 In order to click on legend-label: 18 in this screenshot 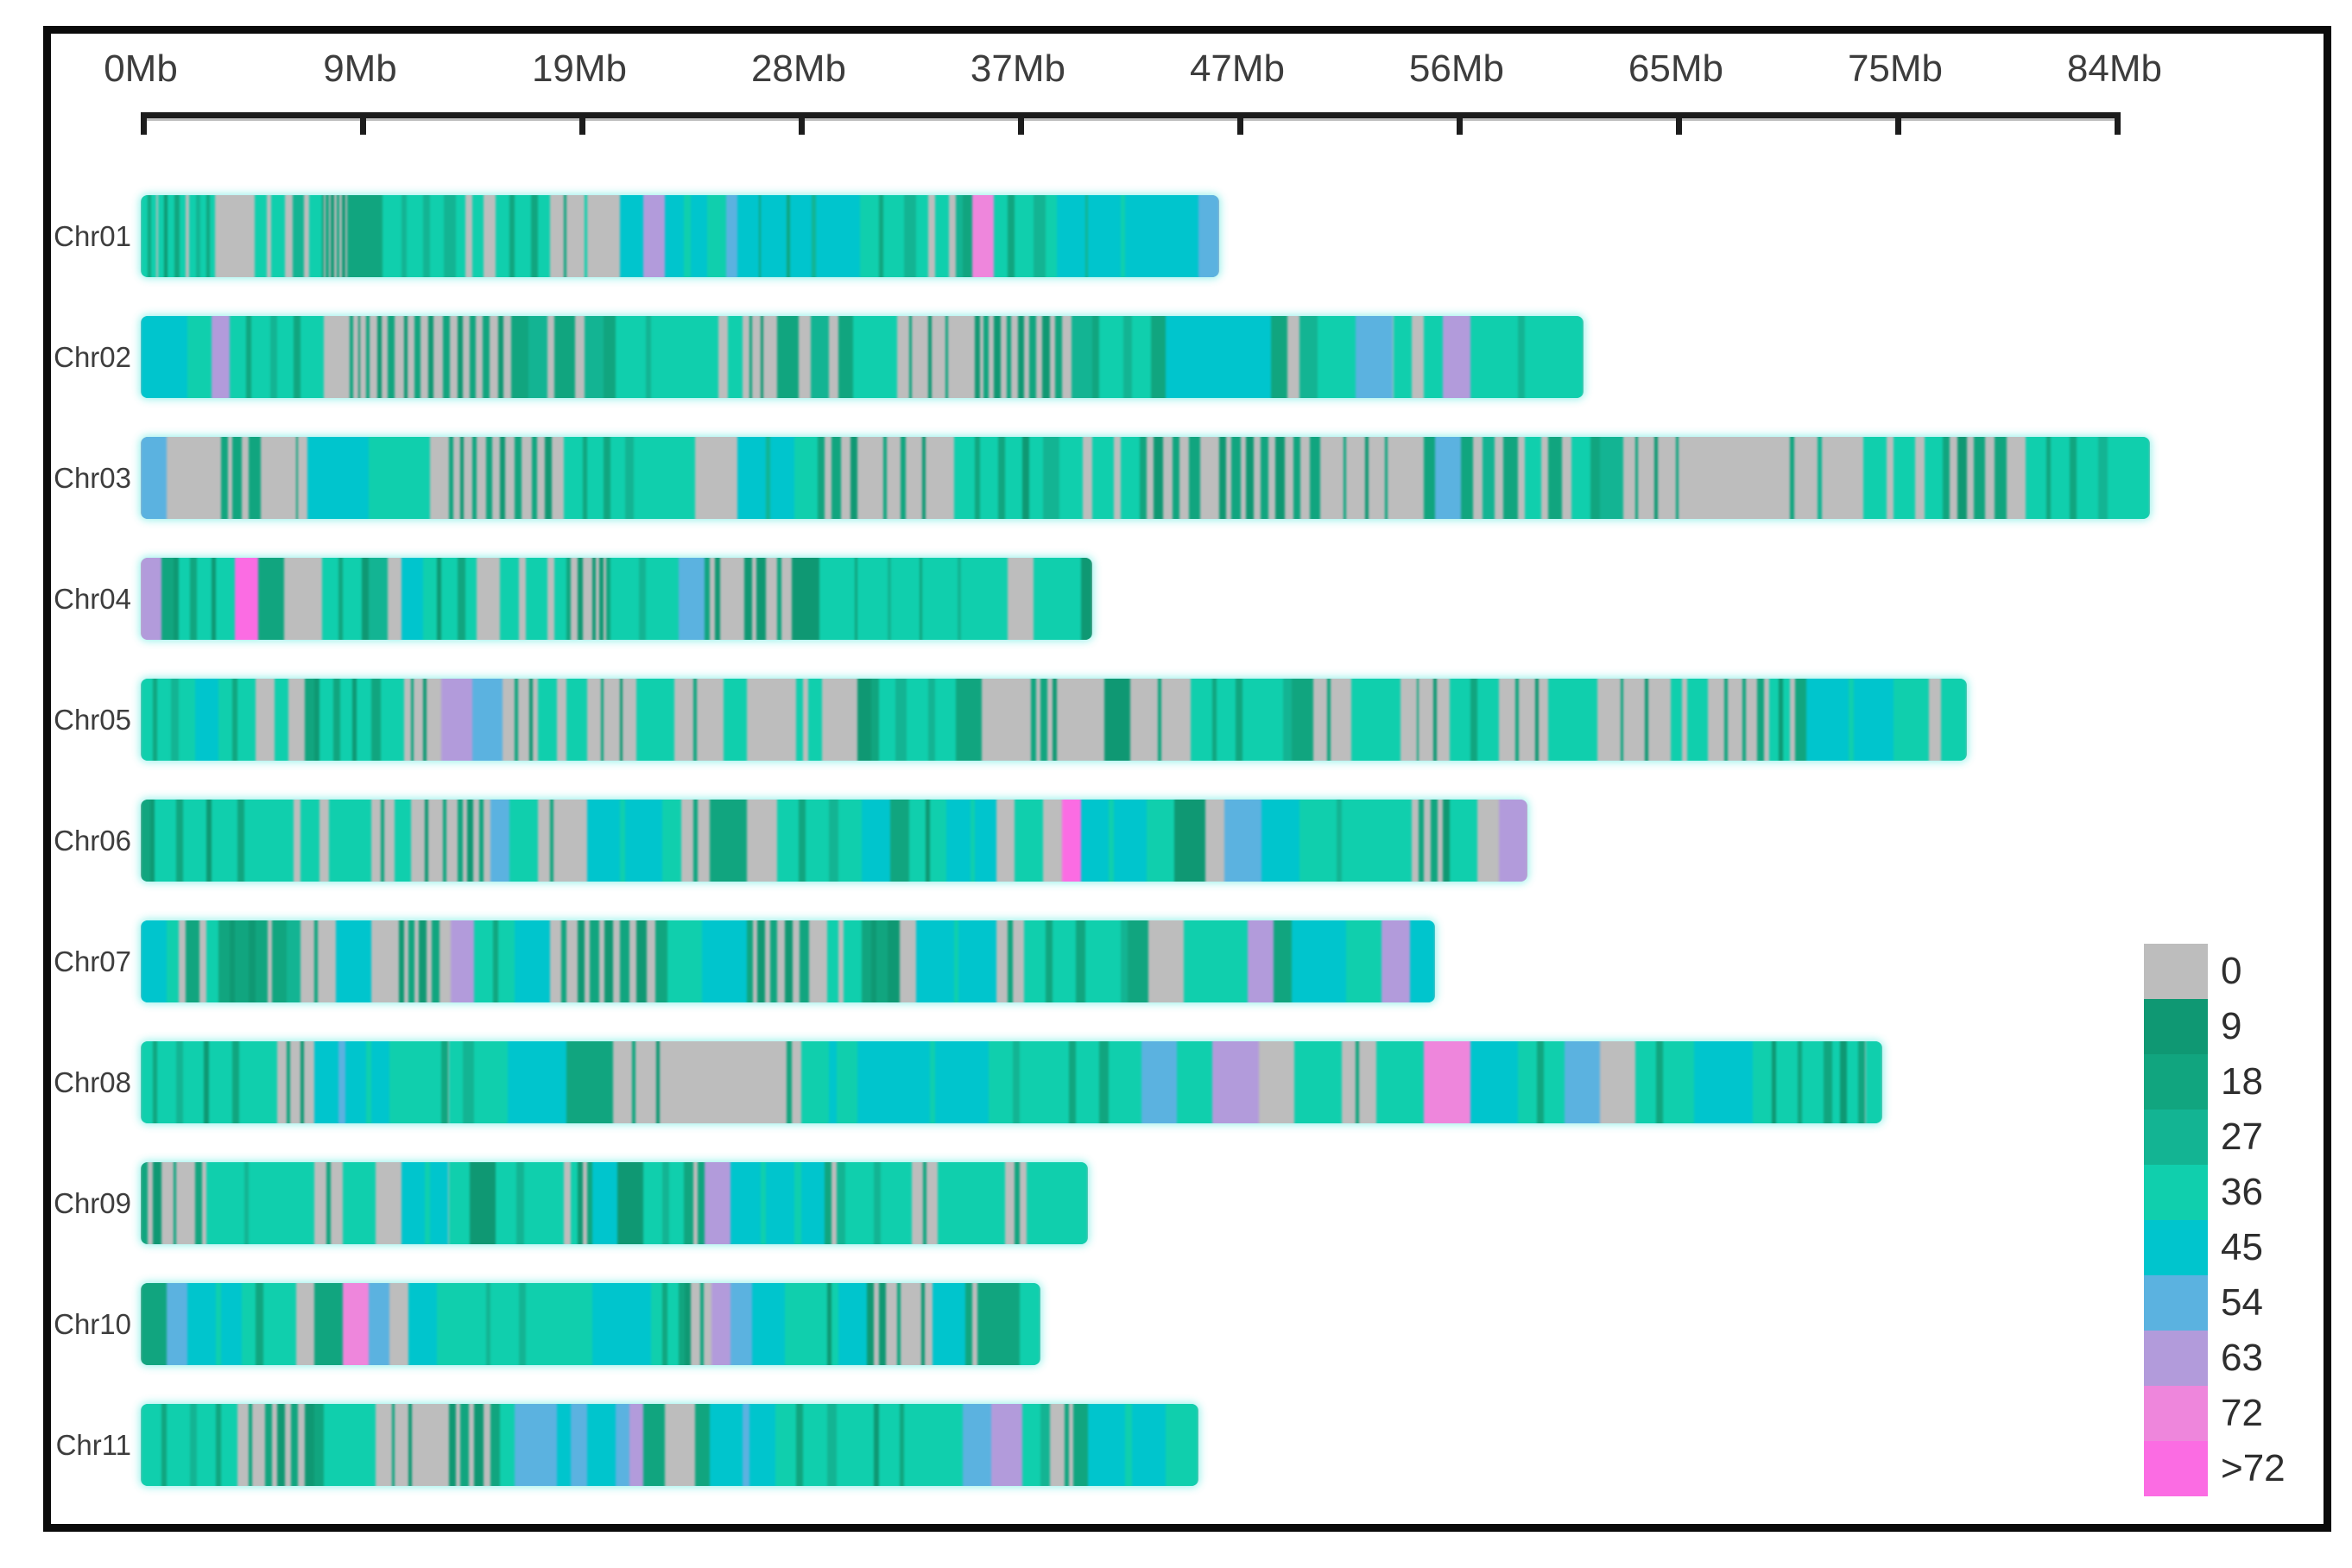, I will do `click(2242, 1081)`.